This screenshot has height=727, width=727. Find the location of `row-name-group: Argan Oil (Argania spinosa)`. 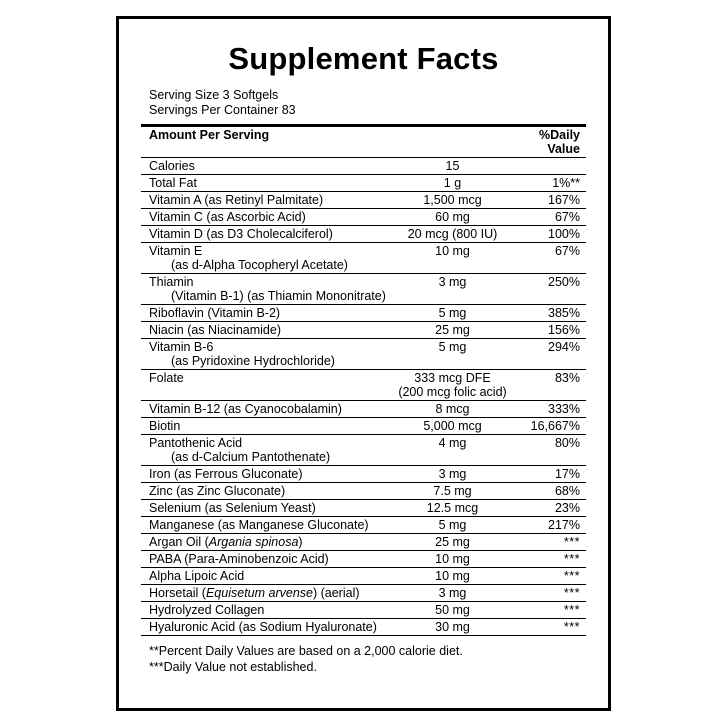

row-name-group: Argan Oil (Argania spinosa) is located at coordinates (266, 542).